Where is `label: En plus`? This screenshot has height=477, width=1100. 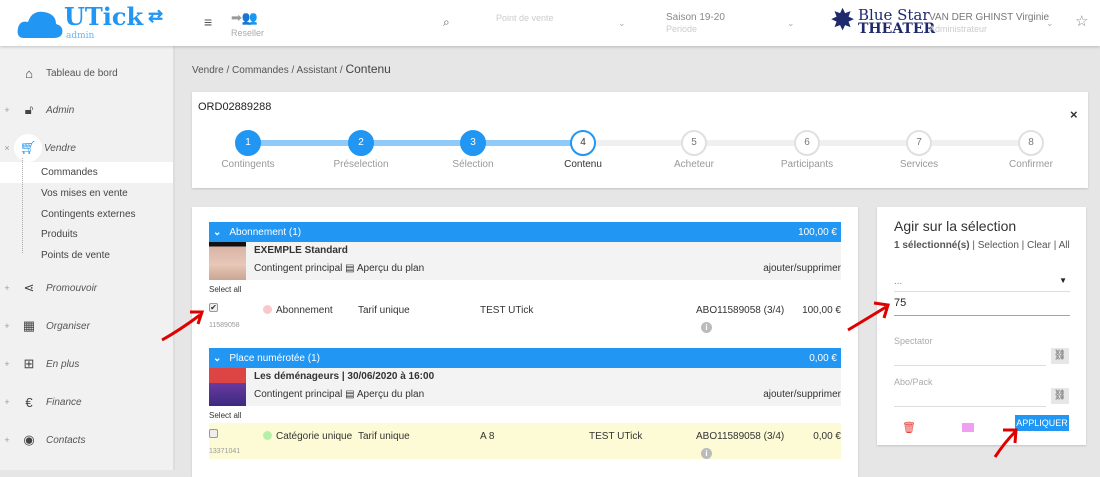 label: En plus is located at coordinates (63, 364).